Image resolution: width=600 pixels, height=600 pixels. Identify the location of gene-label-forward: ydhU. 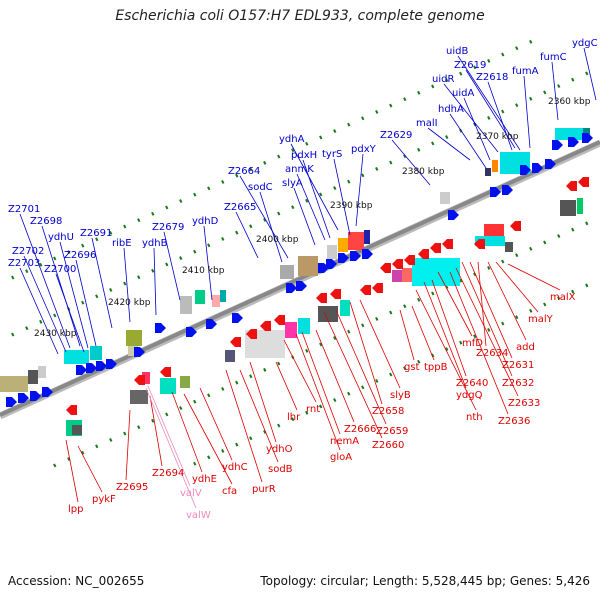
(61, 237).